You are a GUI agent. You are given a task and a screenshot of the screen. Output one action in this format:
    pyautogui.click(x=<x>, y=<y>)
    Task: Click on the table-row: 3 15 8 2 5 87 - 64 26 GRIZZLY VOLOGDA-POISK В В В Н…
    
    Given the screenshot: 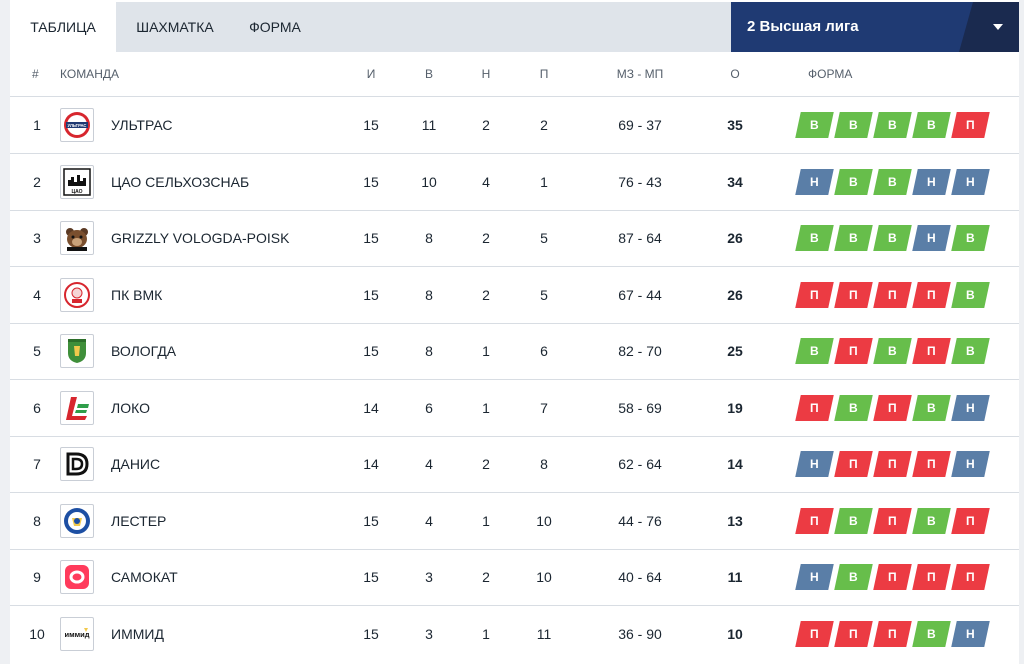 What is the action you would take?
    pyautogui.click(x=514, y=238)
    